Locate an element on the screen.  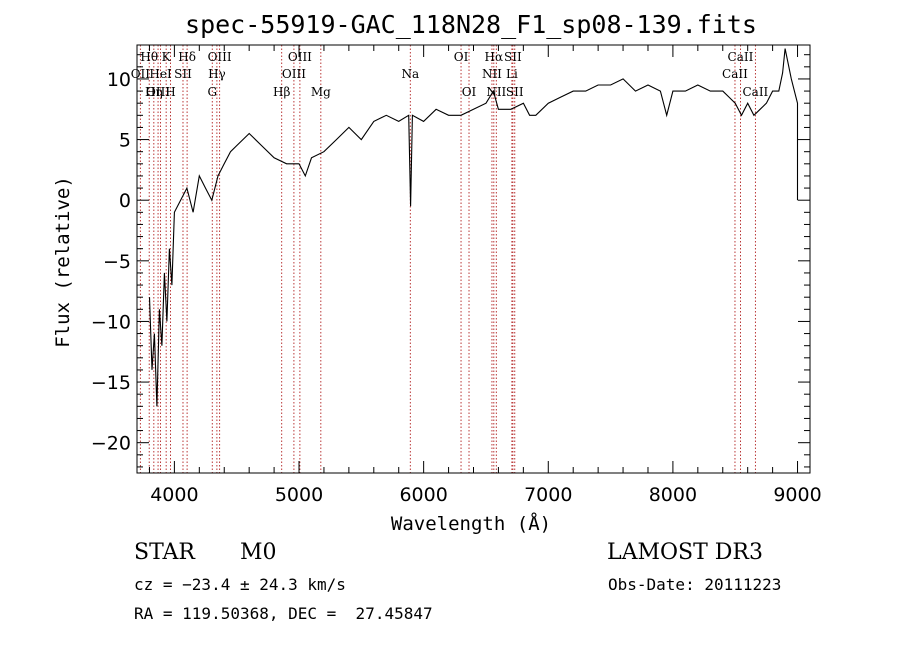
x-tick-label: 7000 is located at coordinates (548, 495).